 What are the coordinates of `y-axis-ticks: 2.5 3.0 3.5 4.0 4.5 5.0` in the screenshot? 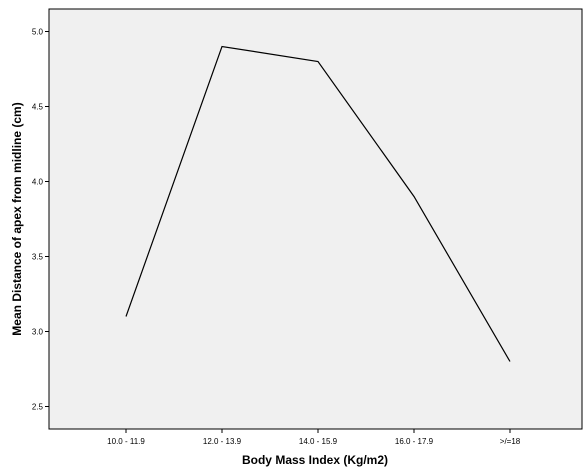 It's located at (40, 220).